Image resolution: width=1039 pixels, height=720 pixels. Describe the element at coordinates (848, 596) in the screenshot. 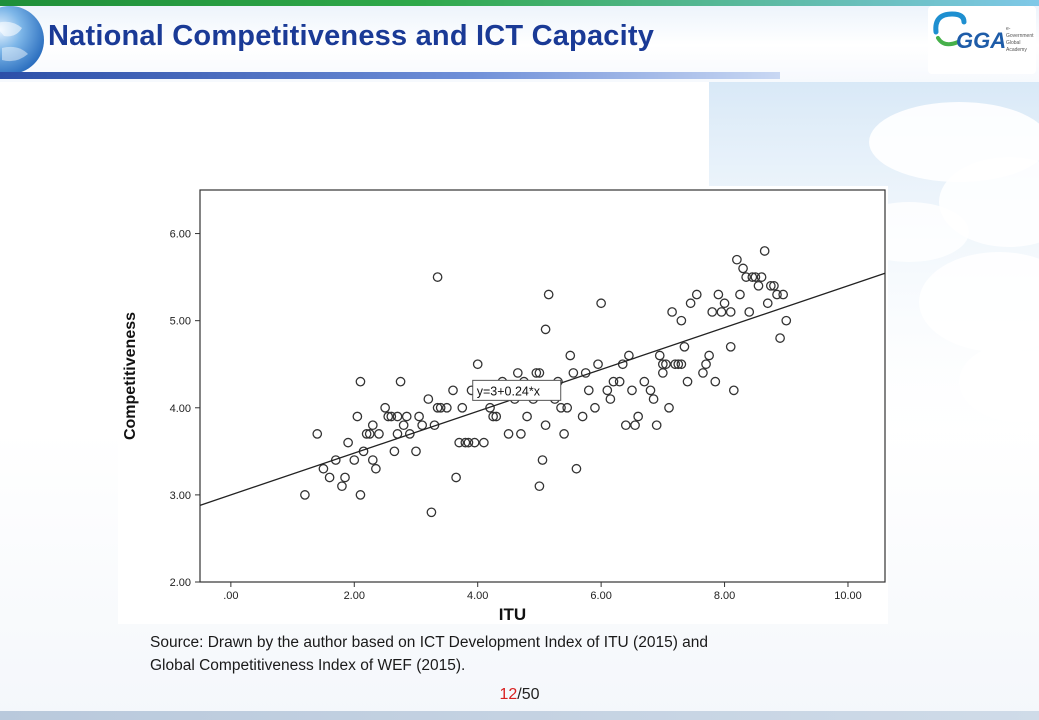

I see `x-tick-label: 10.00` at that location.